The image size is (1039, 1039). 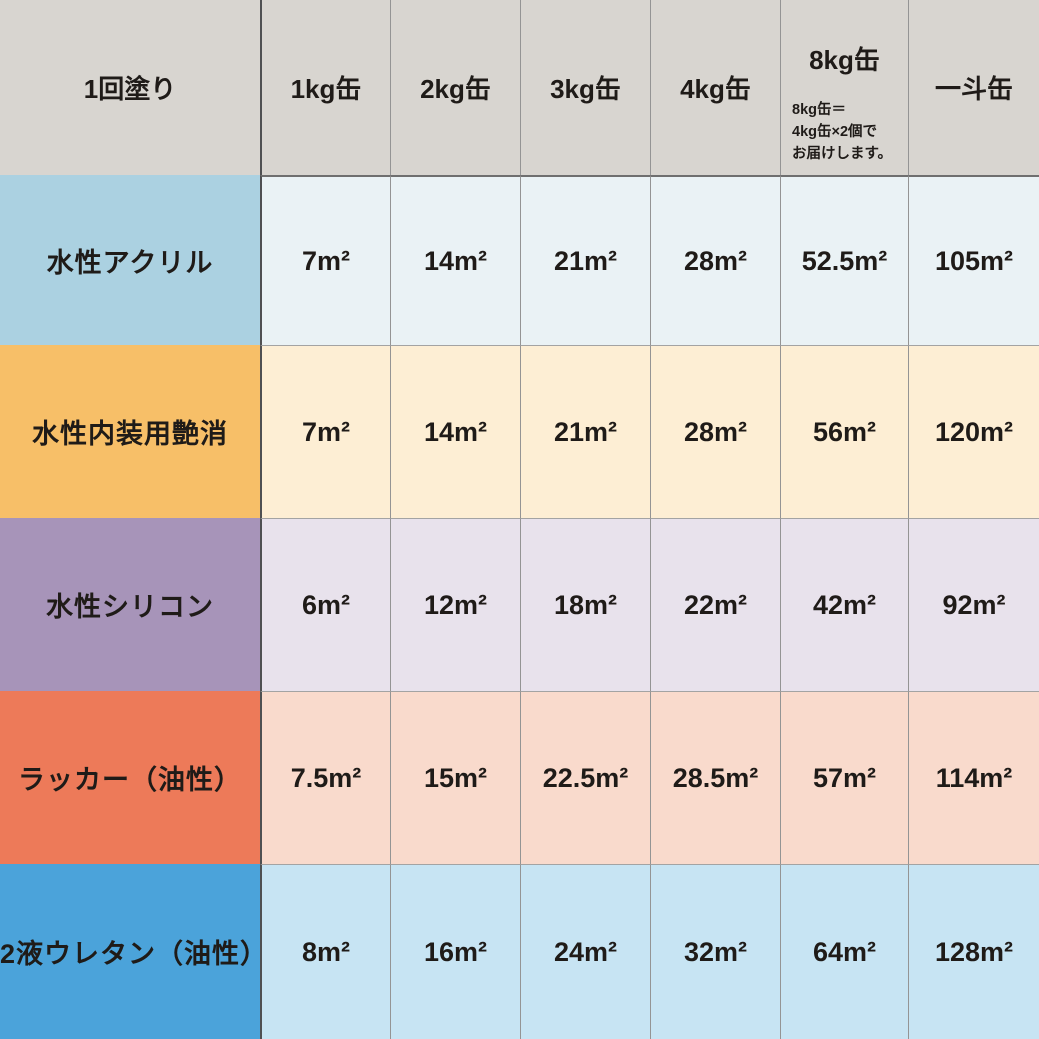 I want to click on row-label-acrylic: 水性アクリル, so click(x=130, y=260).